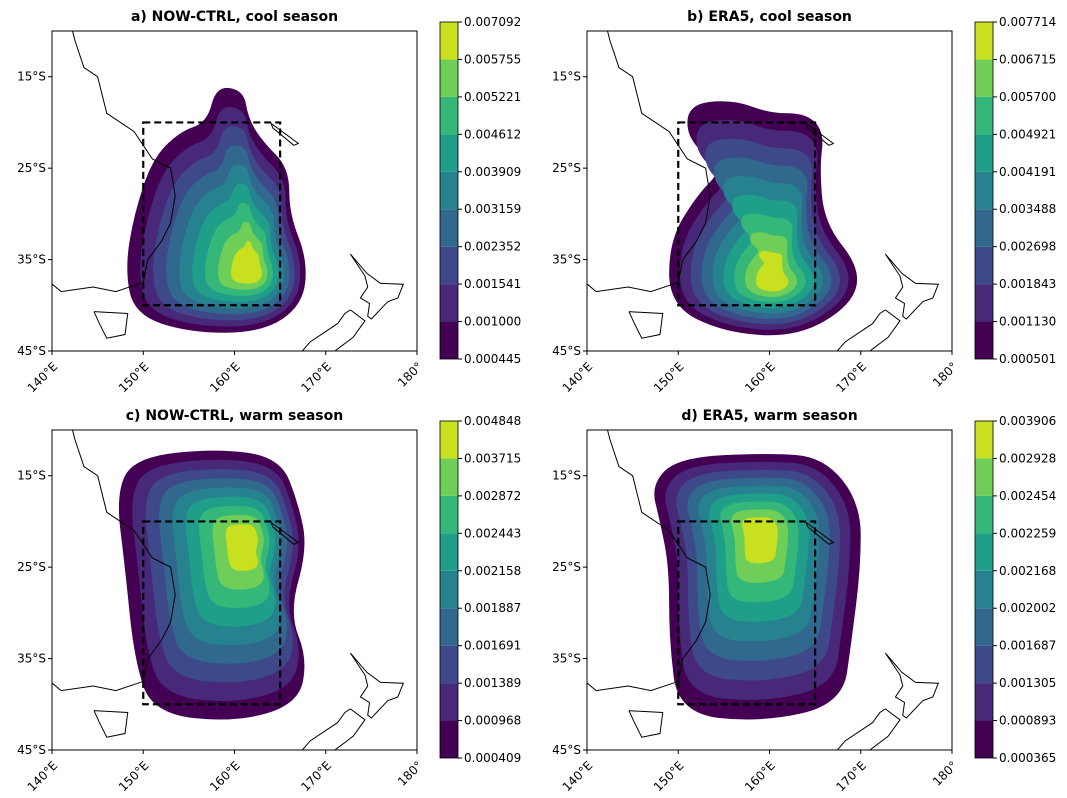 This screenshot has width=1067, height=798. I want to click on colorbar-label: 0.002928, so click(1027, 458).